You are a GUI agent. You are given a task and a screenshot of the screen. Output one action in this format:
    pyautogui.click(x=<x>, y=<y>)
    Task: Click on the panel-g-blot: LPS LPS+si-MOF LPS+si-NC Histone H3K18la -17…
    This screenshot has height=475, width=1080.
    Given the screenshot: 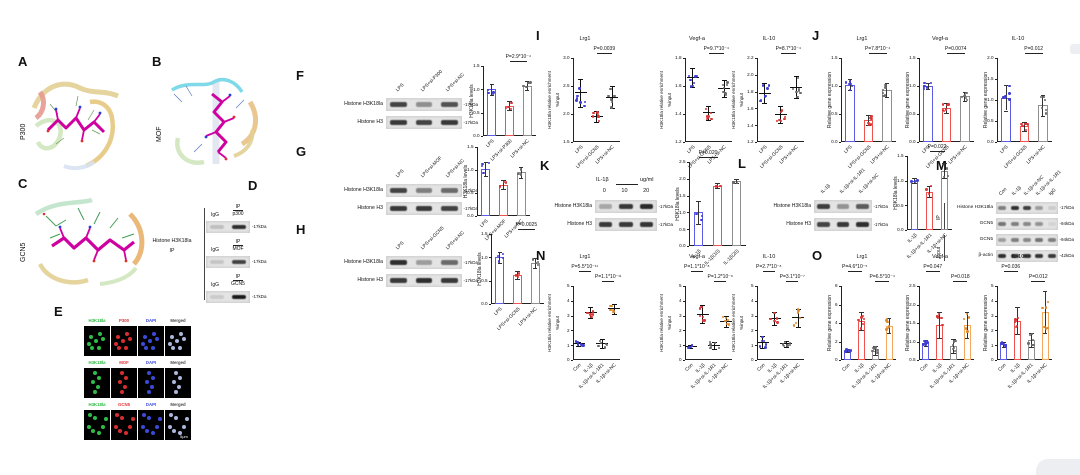 What is the action you would take?
    pyautogui.click(x=393, y=183)
    